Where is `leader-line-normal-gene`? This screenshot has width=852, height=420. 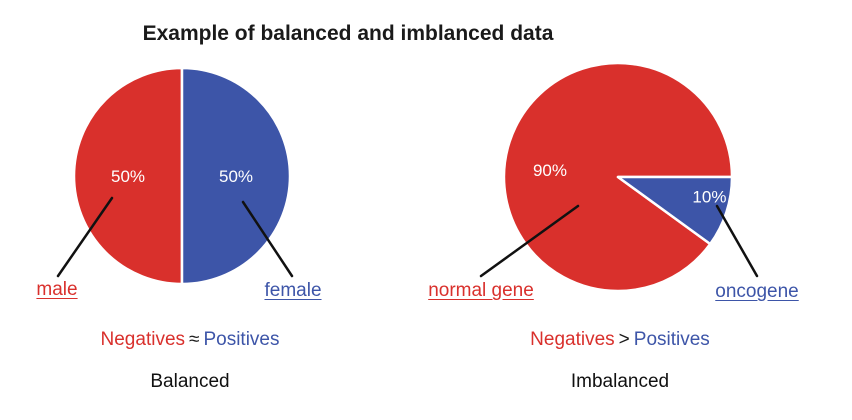
leader-line-normal-gene is located at coordinates (529, 241).